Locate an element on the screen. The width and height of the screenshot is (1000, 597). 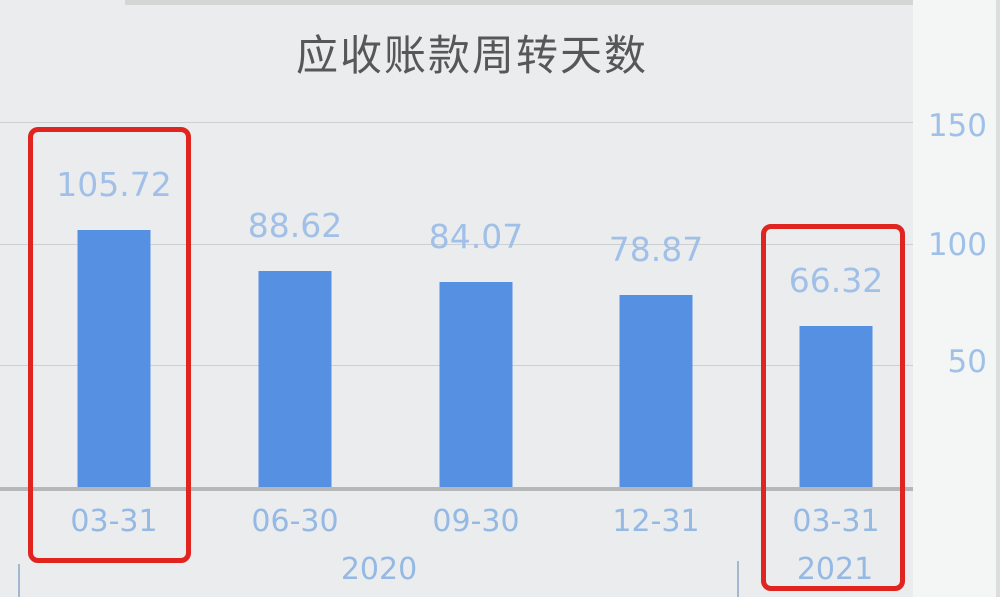
bar-value-label: 66.32 is located at coordinates (836, 280).